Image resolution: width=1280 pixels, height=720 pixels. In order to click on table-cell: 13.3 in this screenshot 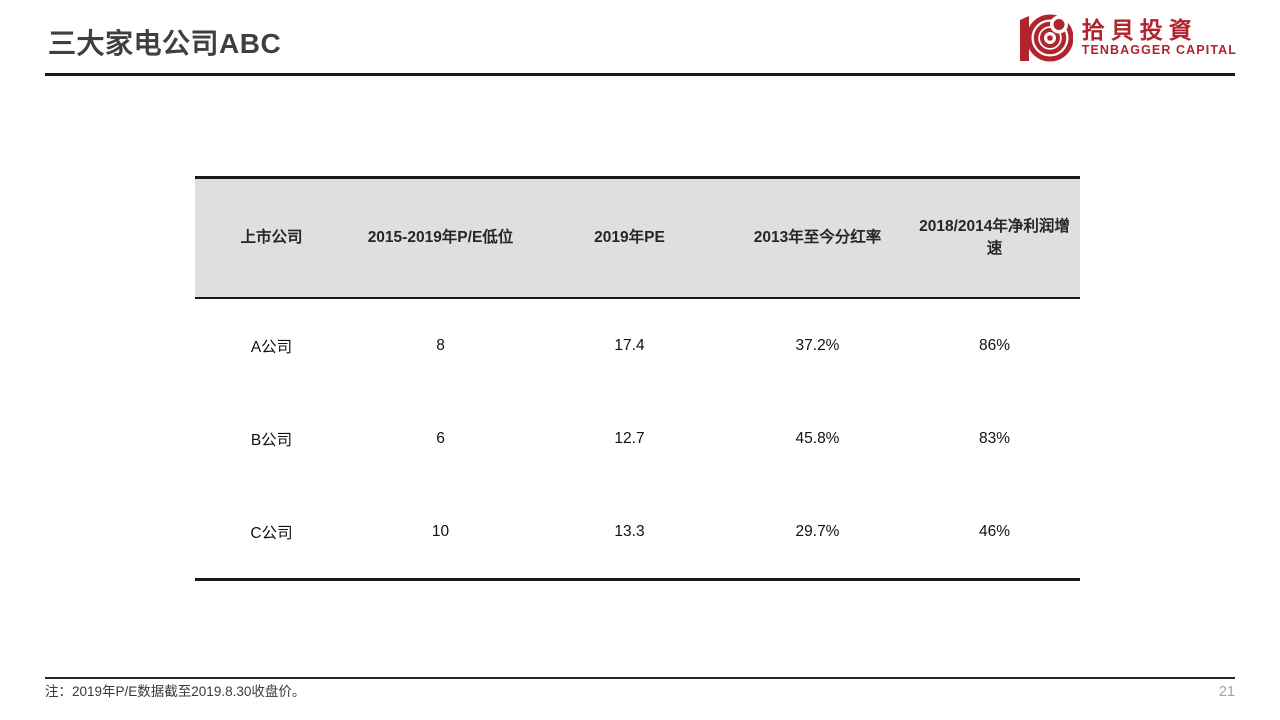, I will do `click(629, 531)`.